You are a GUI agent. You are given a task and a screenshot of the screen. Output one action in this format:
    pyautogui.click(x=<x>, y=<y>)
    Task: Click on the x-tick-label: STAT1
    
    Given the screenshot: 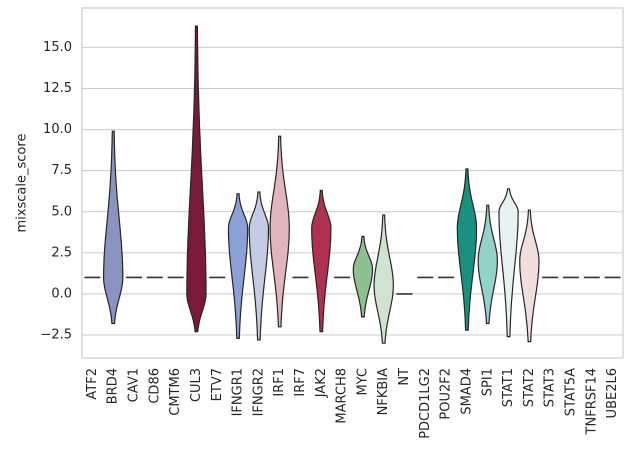 What is the action you would take?
    pyautogui.click(x=508, y=387)
    